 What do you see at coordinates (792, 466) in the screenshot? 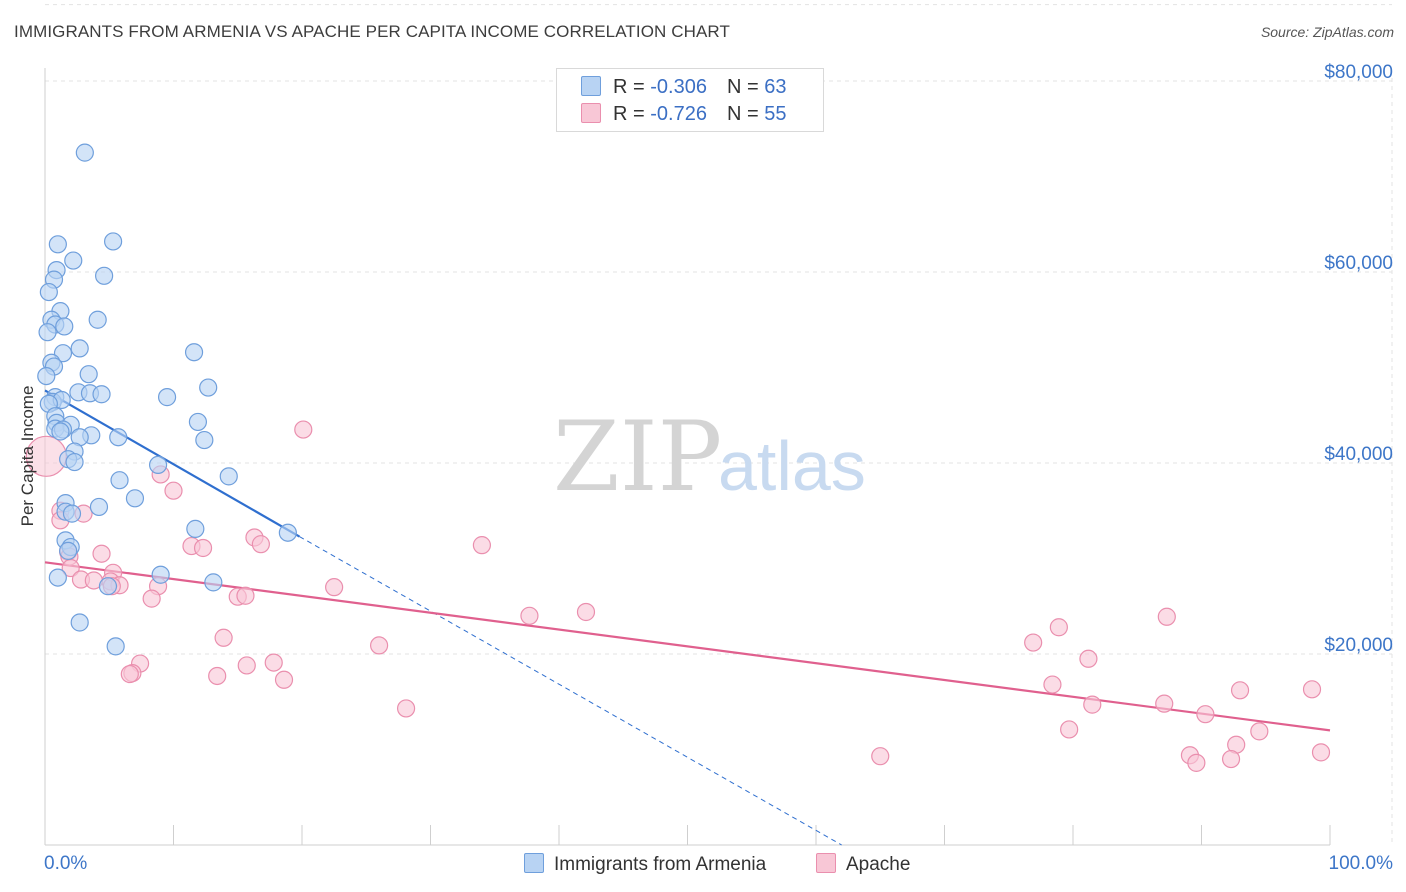
I see `watermark-atlas: atlas` at bounding box center [792, 466].